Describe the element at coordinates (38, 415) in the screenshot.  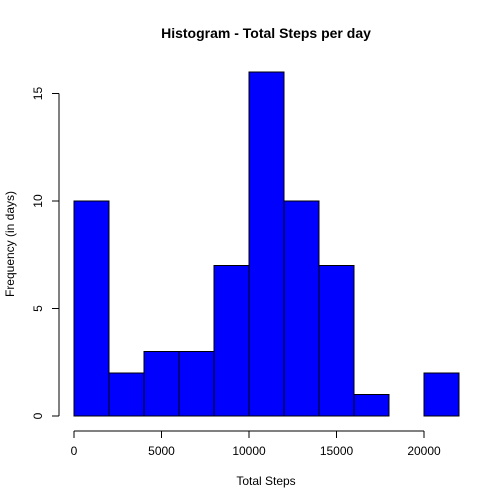
I see `y-tick-label: 0` at that location.